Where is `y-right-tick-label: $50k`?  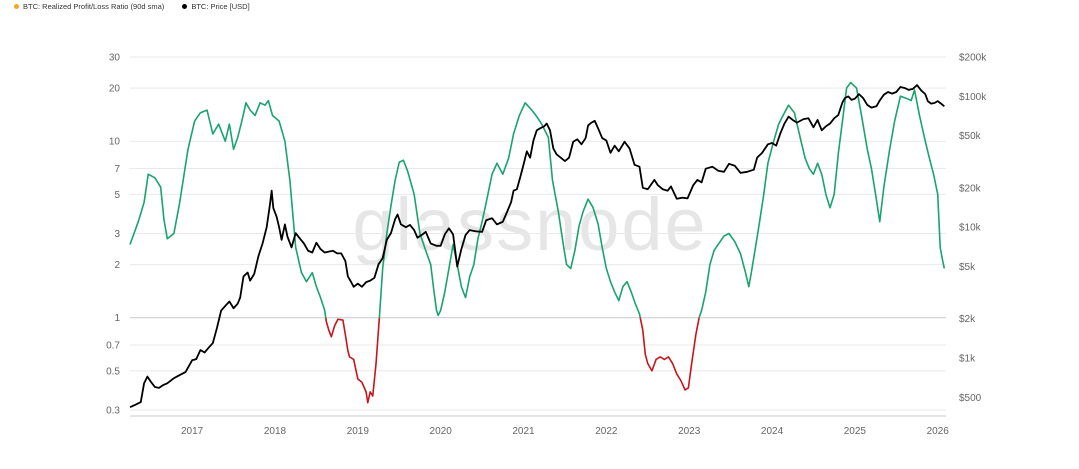 y-right-tick-label: $50k is located at coordinates (970, 136).